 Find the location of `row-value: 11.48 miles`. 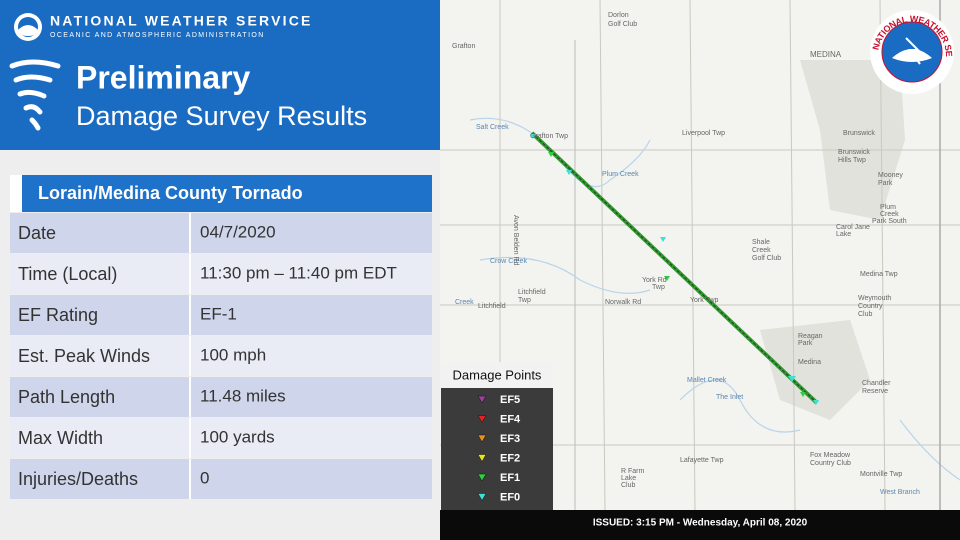

row-value: 11.48 miles is located at coordinates (243, 395).